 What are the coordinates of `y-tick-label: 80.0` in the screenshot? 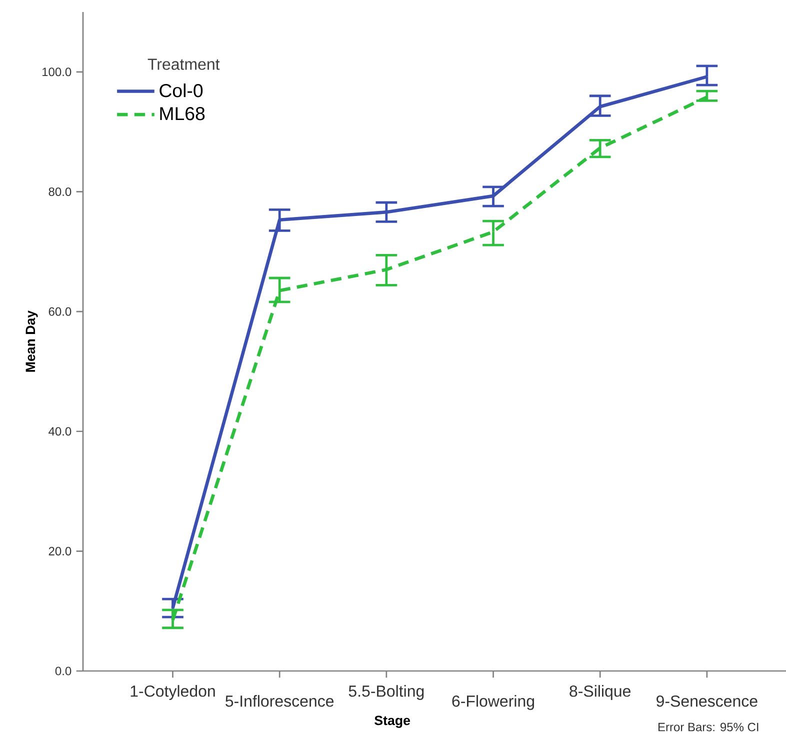 It's located at (60, 191).